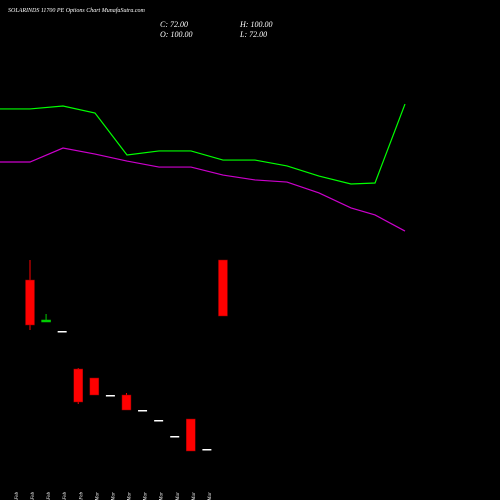 The image size is (500, 500). Describe the element at coordinates (65, 496) in the screenshot. I see `x-tick-label: 26 Feb` at that location.